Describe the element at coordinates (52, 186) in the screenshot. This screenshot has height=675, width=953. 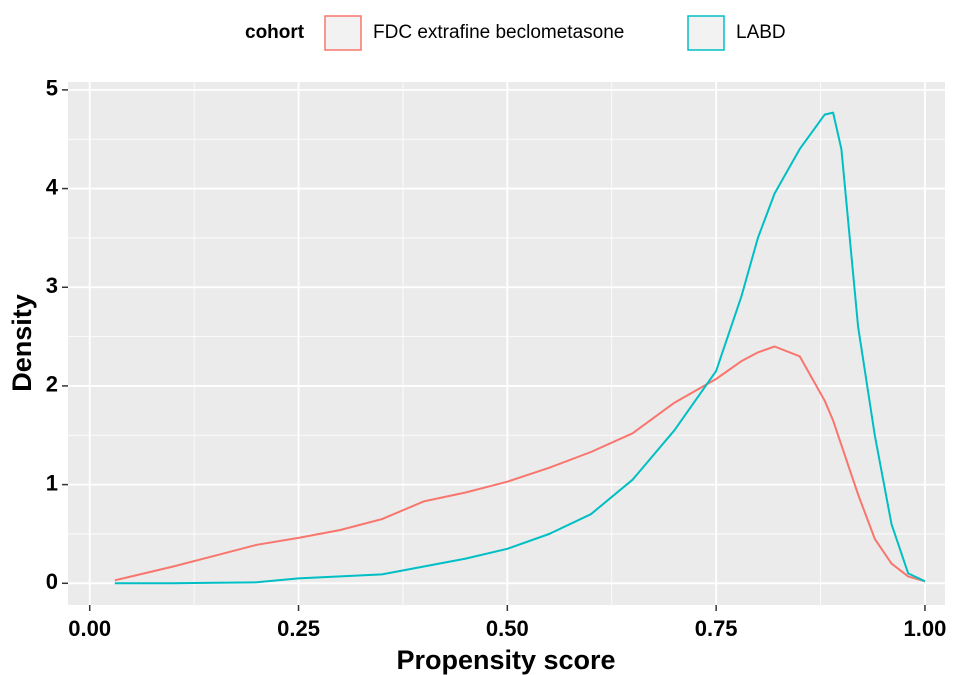
I see `y-tick-label: 4` at that location.